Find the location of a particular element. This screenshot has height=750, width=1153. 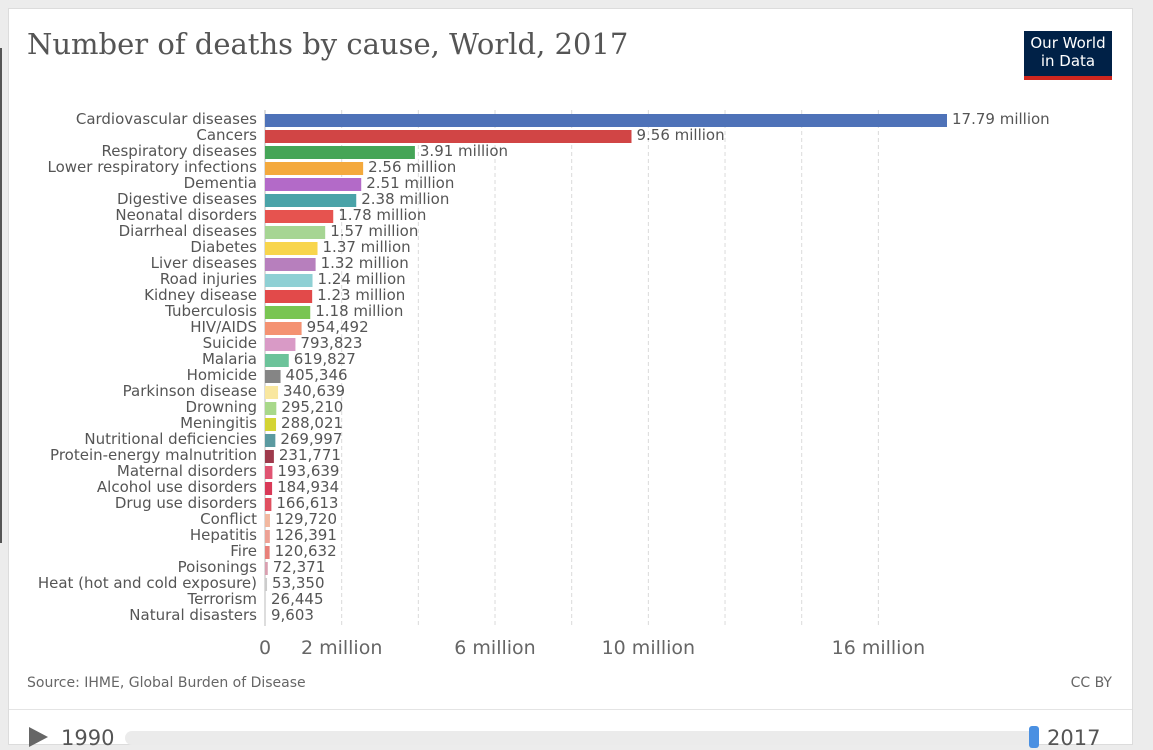

category-label: Protein-energy malnutrition is located at coordinates (153, 455).